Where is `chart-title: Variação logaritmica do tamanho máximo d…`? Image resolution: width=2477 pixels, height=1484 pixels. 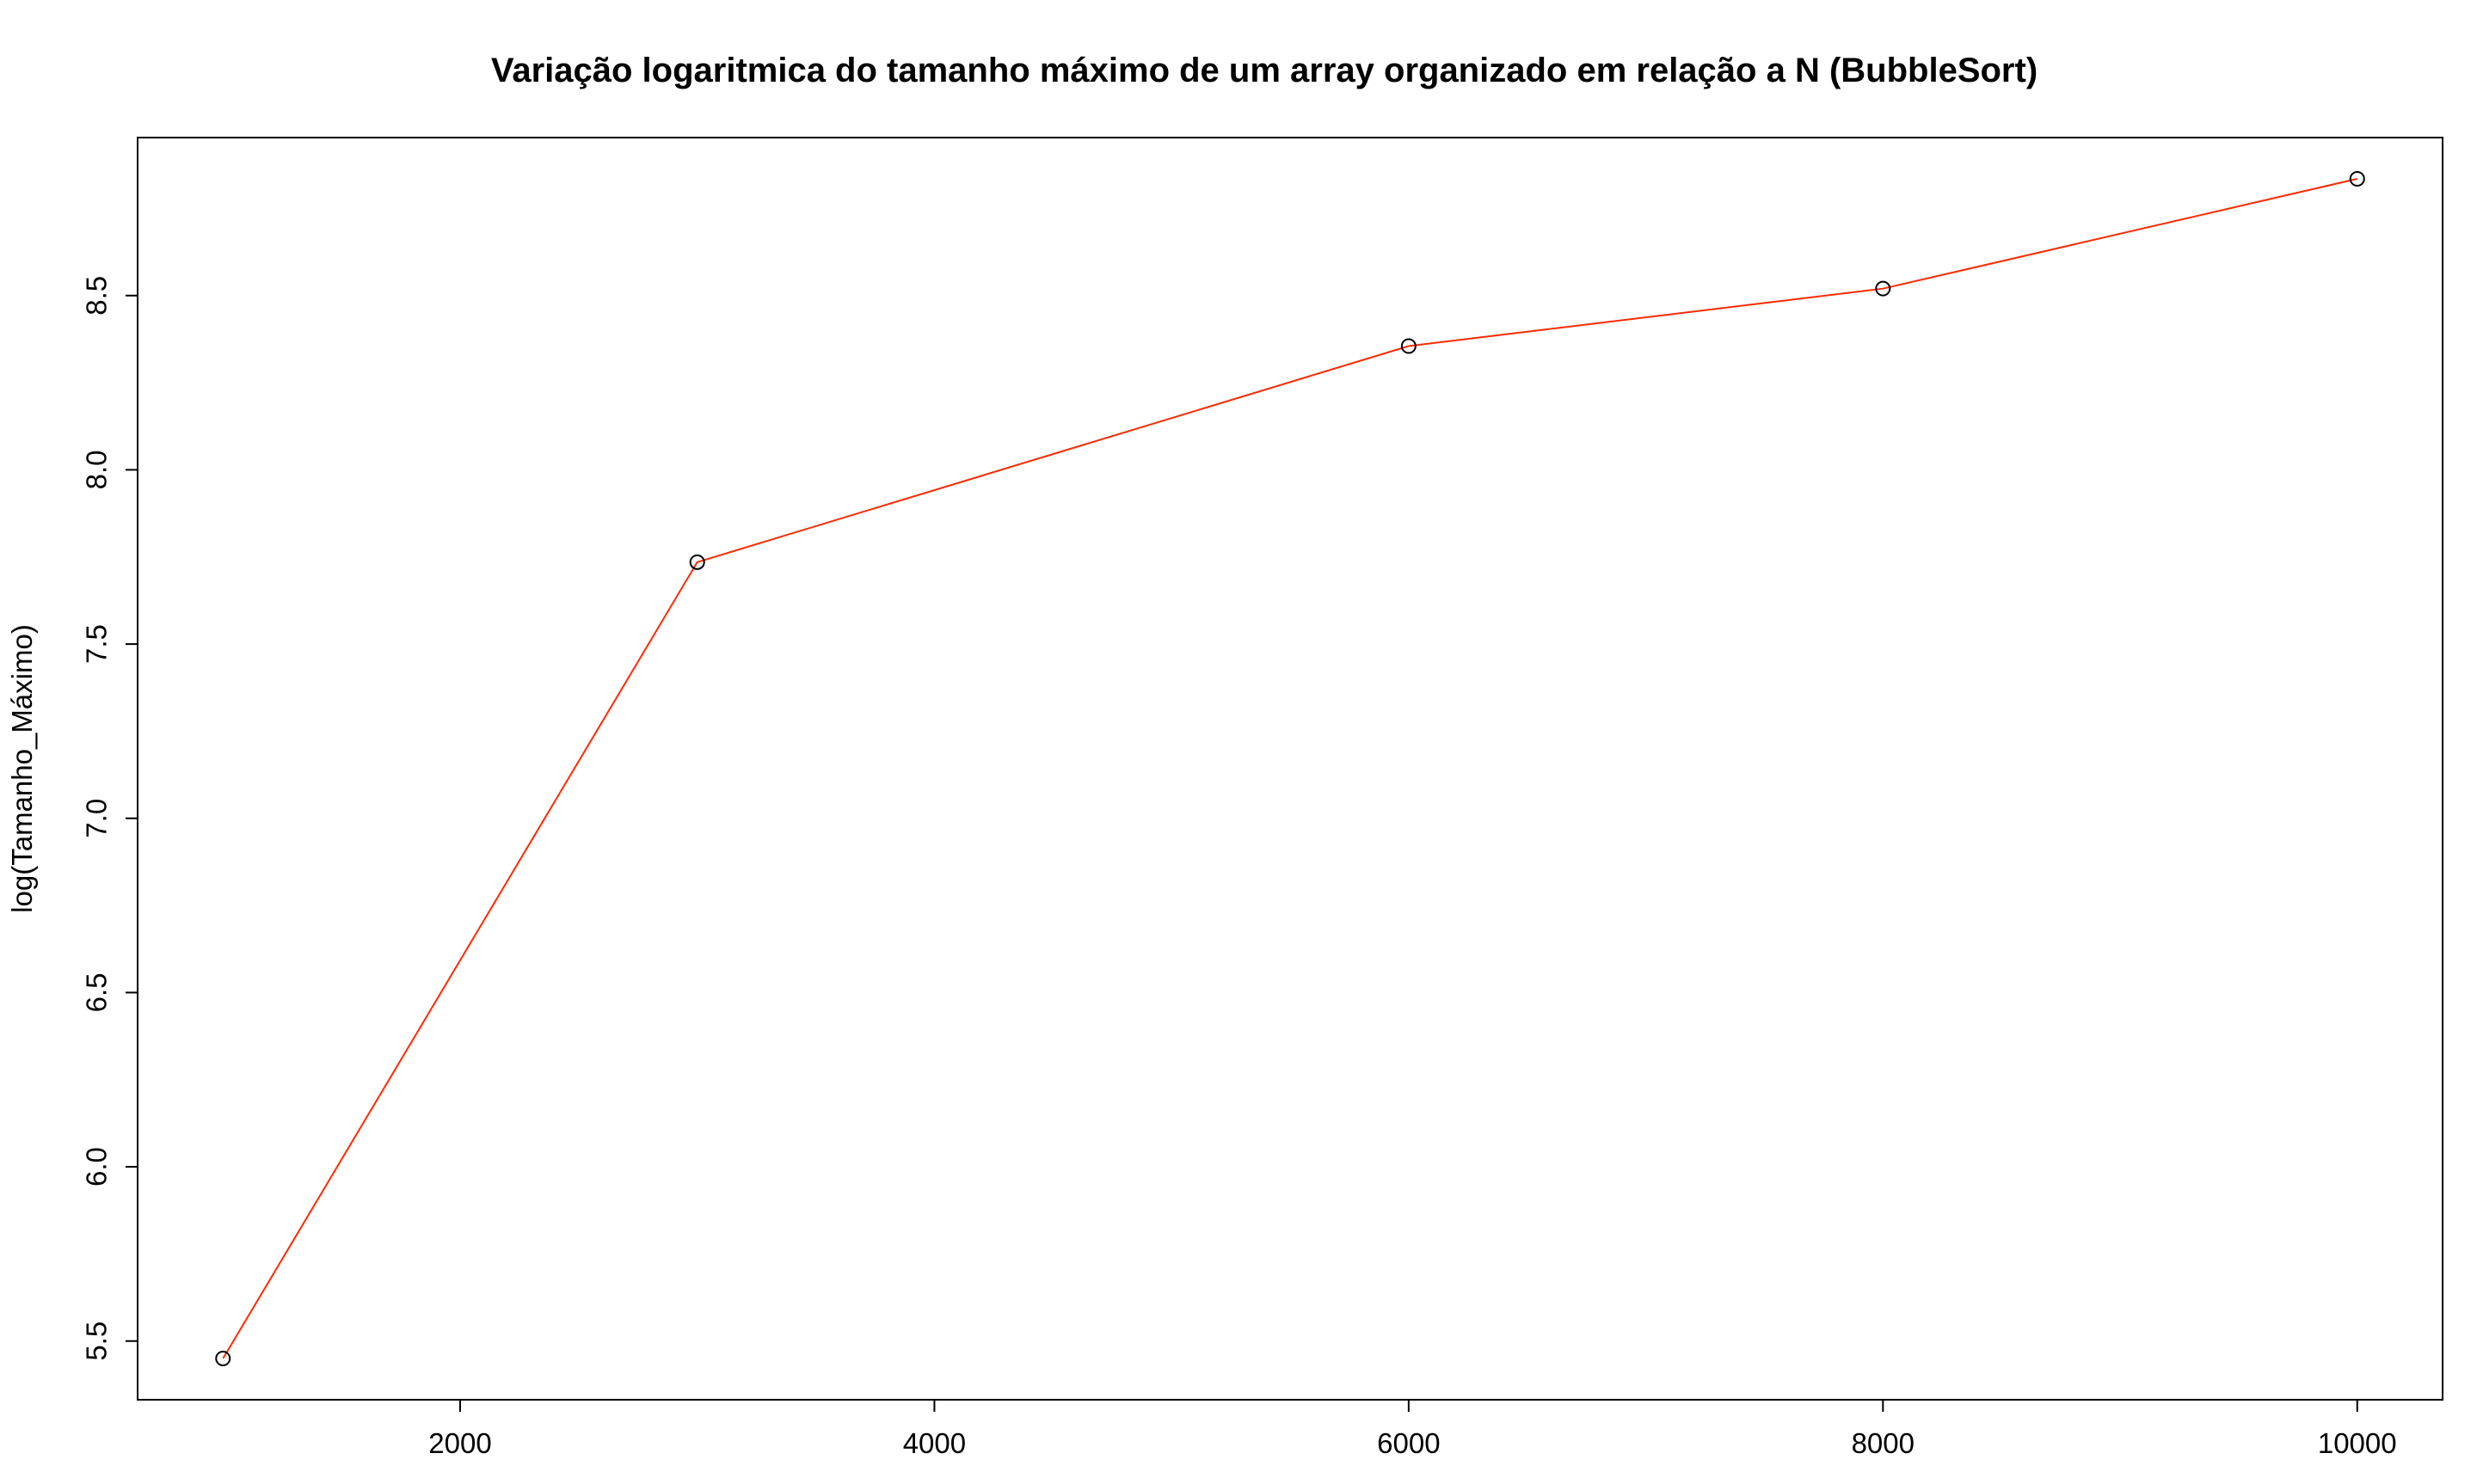
chart-title: Variação logaritmica do tamanho máximo d… is located at coordinates (1264, 70).